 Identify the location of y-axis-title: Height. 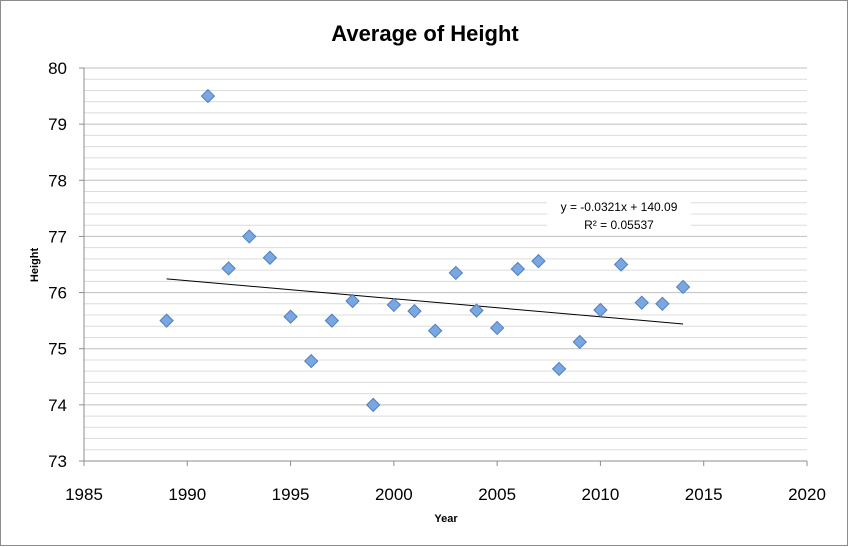
(35, 265).